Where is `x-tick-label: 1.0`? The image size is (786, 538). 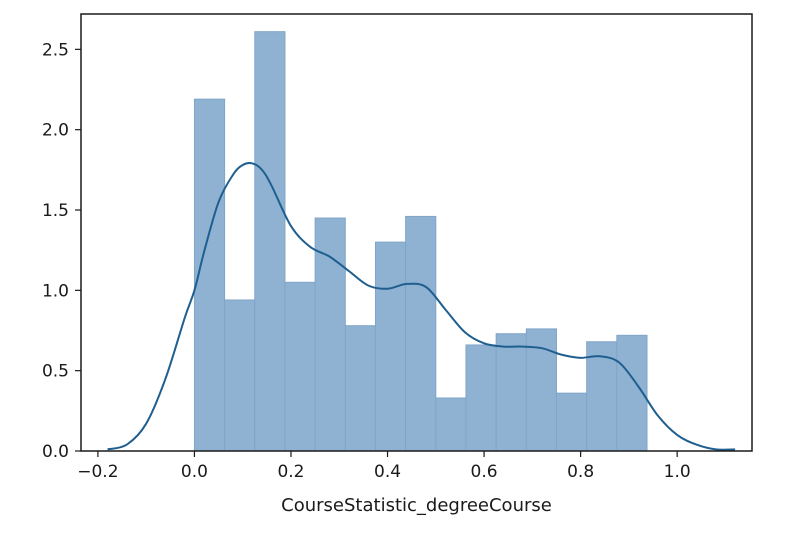 x-tick-label: 1.0 is located at coordinates (677, 472).